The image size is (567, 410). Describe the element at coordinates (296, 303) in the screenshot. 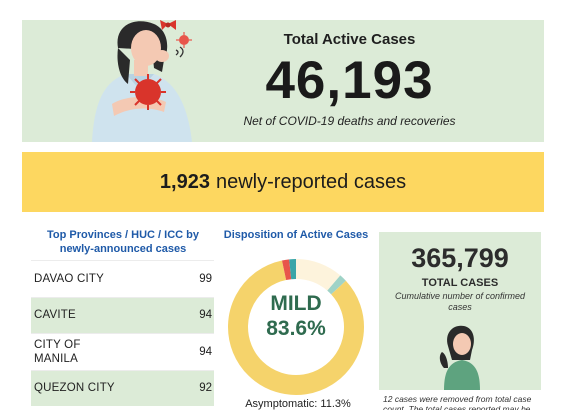

I see `mild-label: MILD` at that location.